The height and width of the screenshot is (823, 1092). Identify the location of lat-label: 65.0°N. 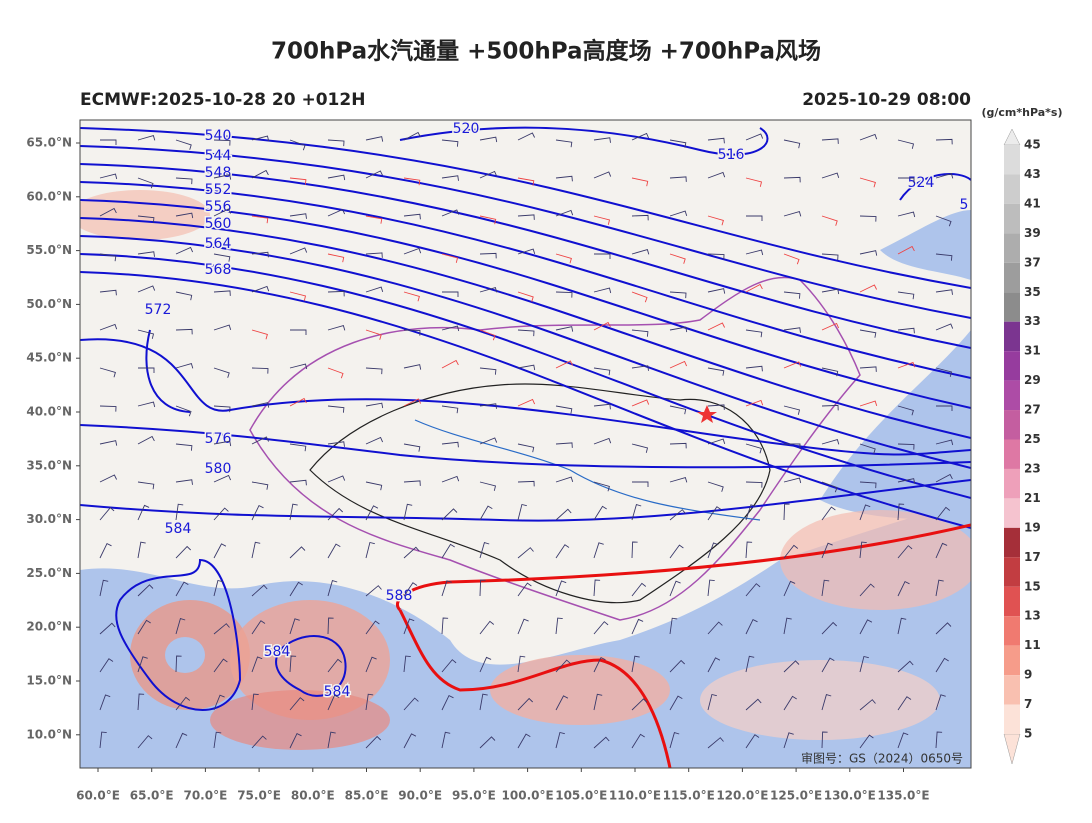
(49, 143).